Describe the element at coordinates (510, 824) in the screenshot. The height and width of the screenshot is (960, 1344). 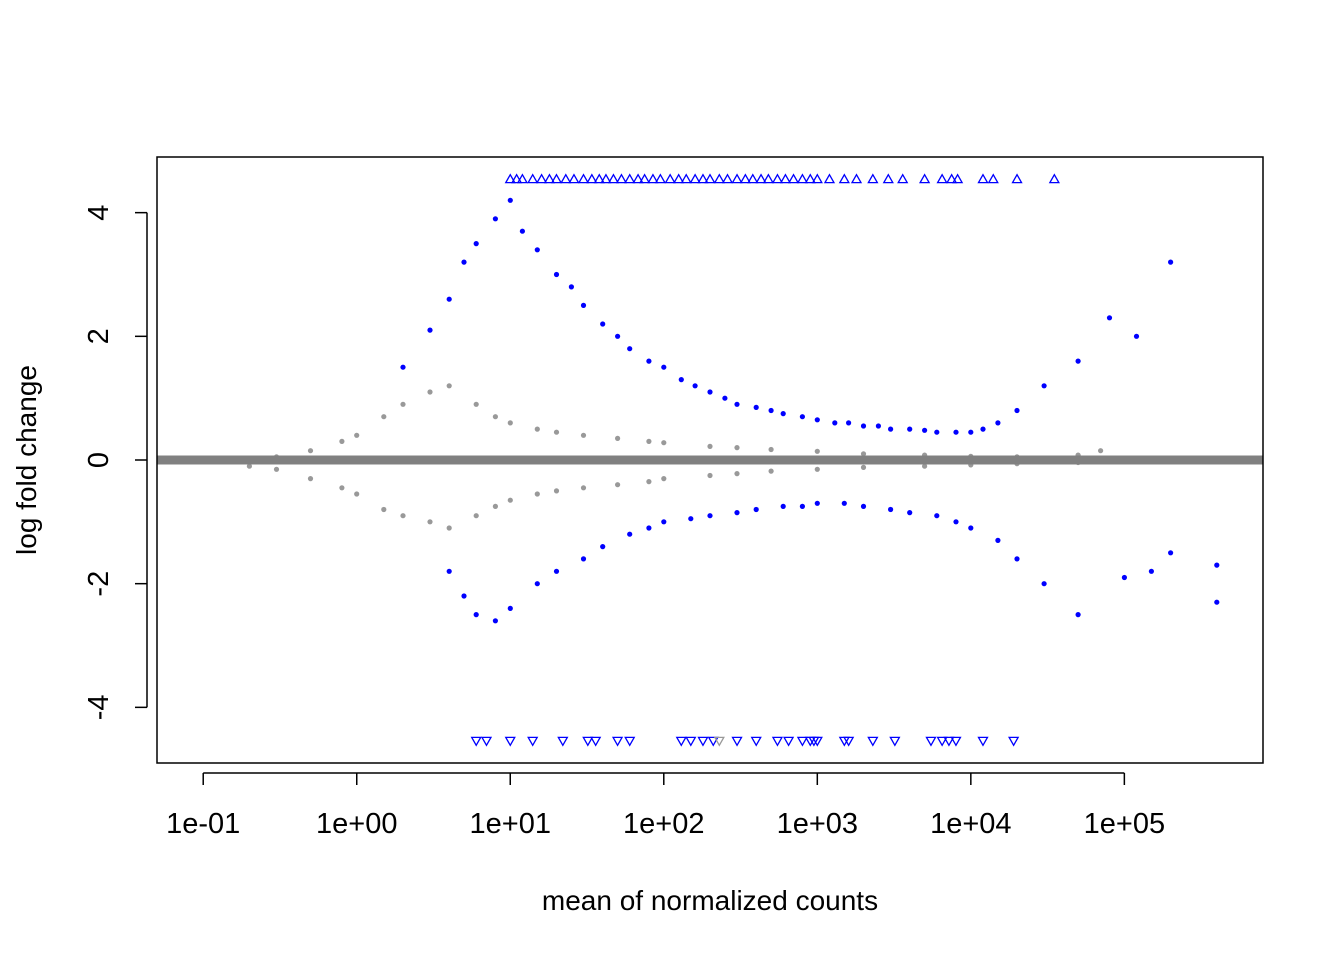
I see `x-tick-label: 1e+01` at that location.